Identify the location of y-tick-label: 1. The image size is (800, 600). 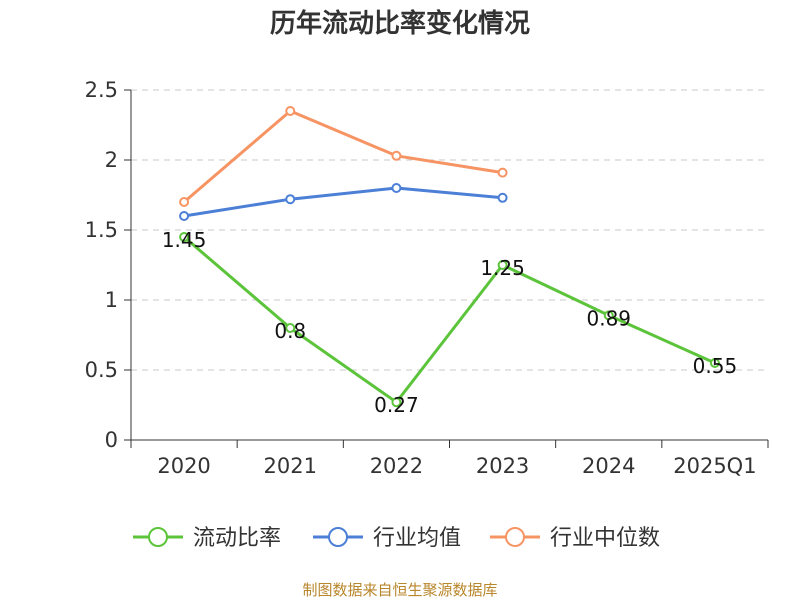
(111, 300).